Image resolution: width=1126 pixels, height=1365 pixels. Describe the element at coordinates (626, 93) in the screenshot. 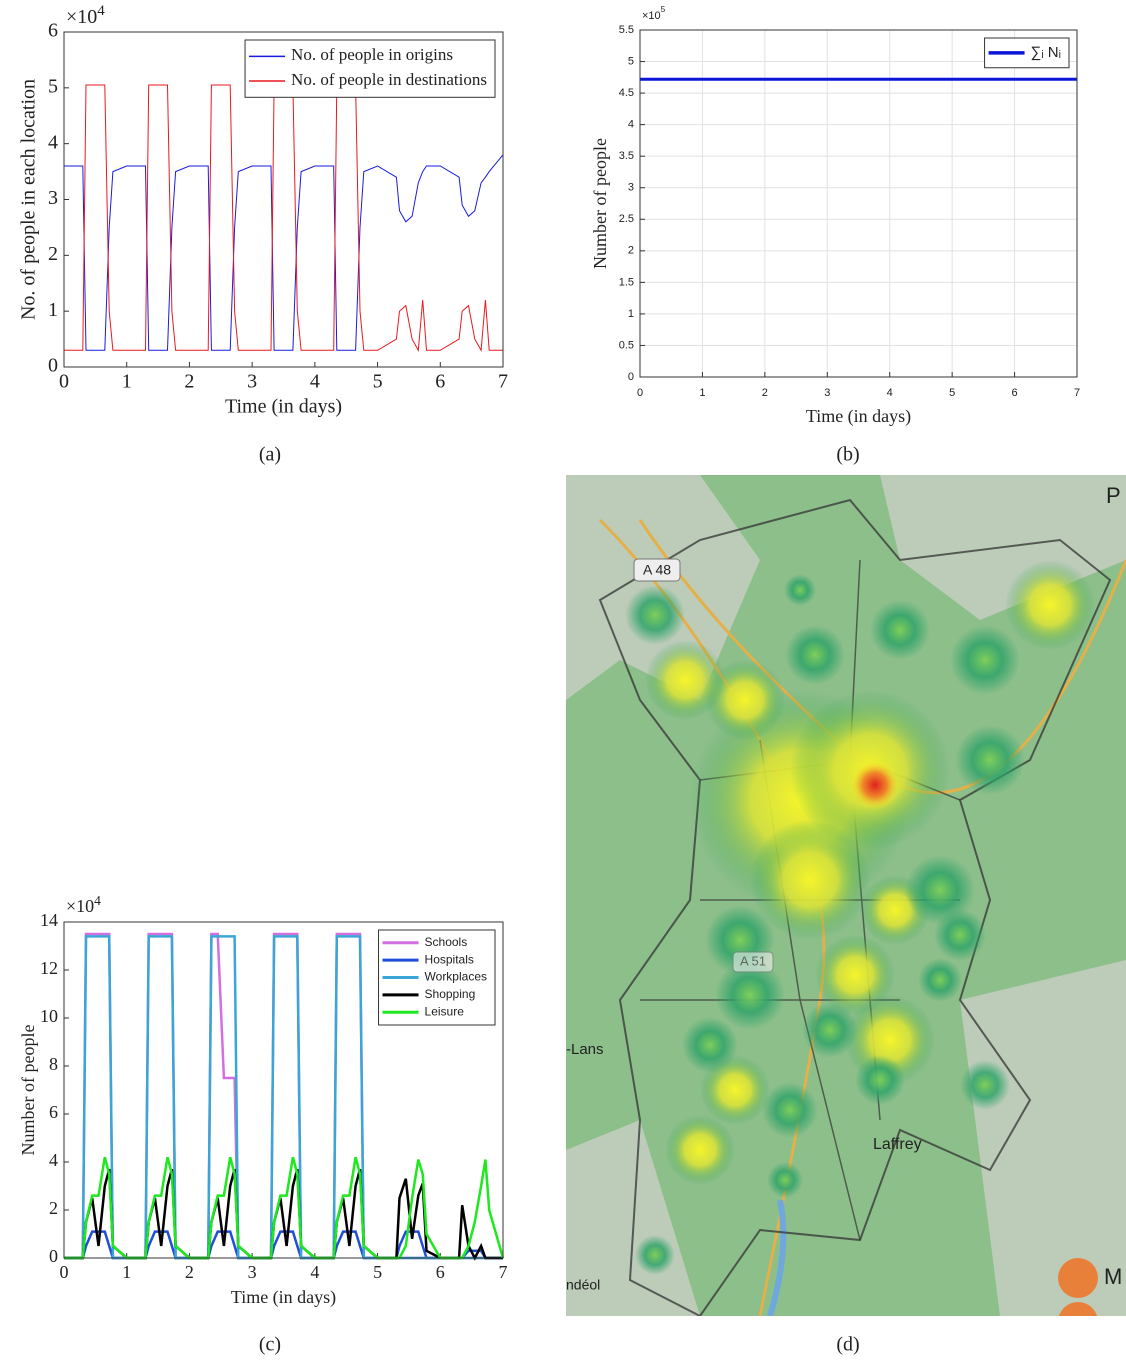

I see `y-tick-label: 4.5` at that location.